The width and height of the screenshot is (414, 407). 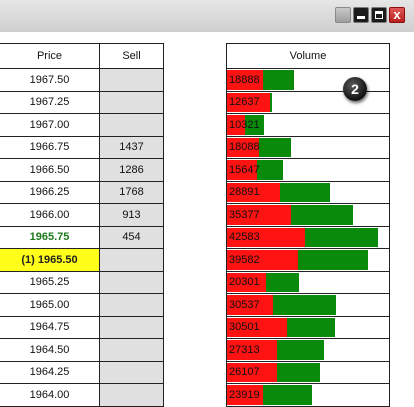 I want to click on ladder-row: (1) 1965.50, so click(x=82, y=260).